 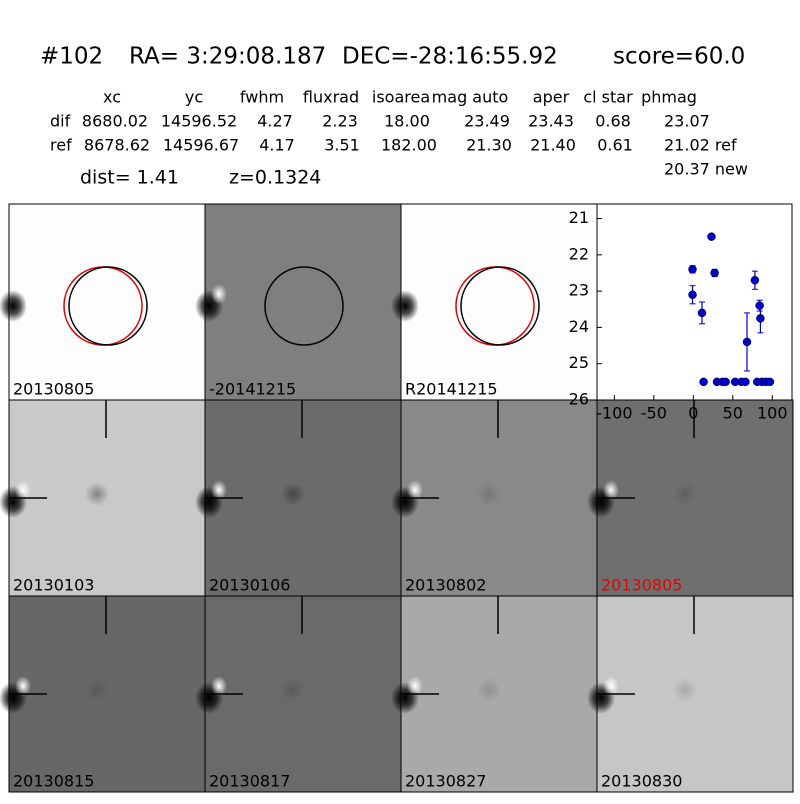 I want to click on table-cell: ref, so click(x=61, y=145).